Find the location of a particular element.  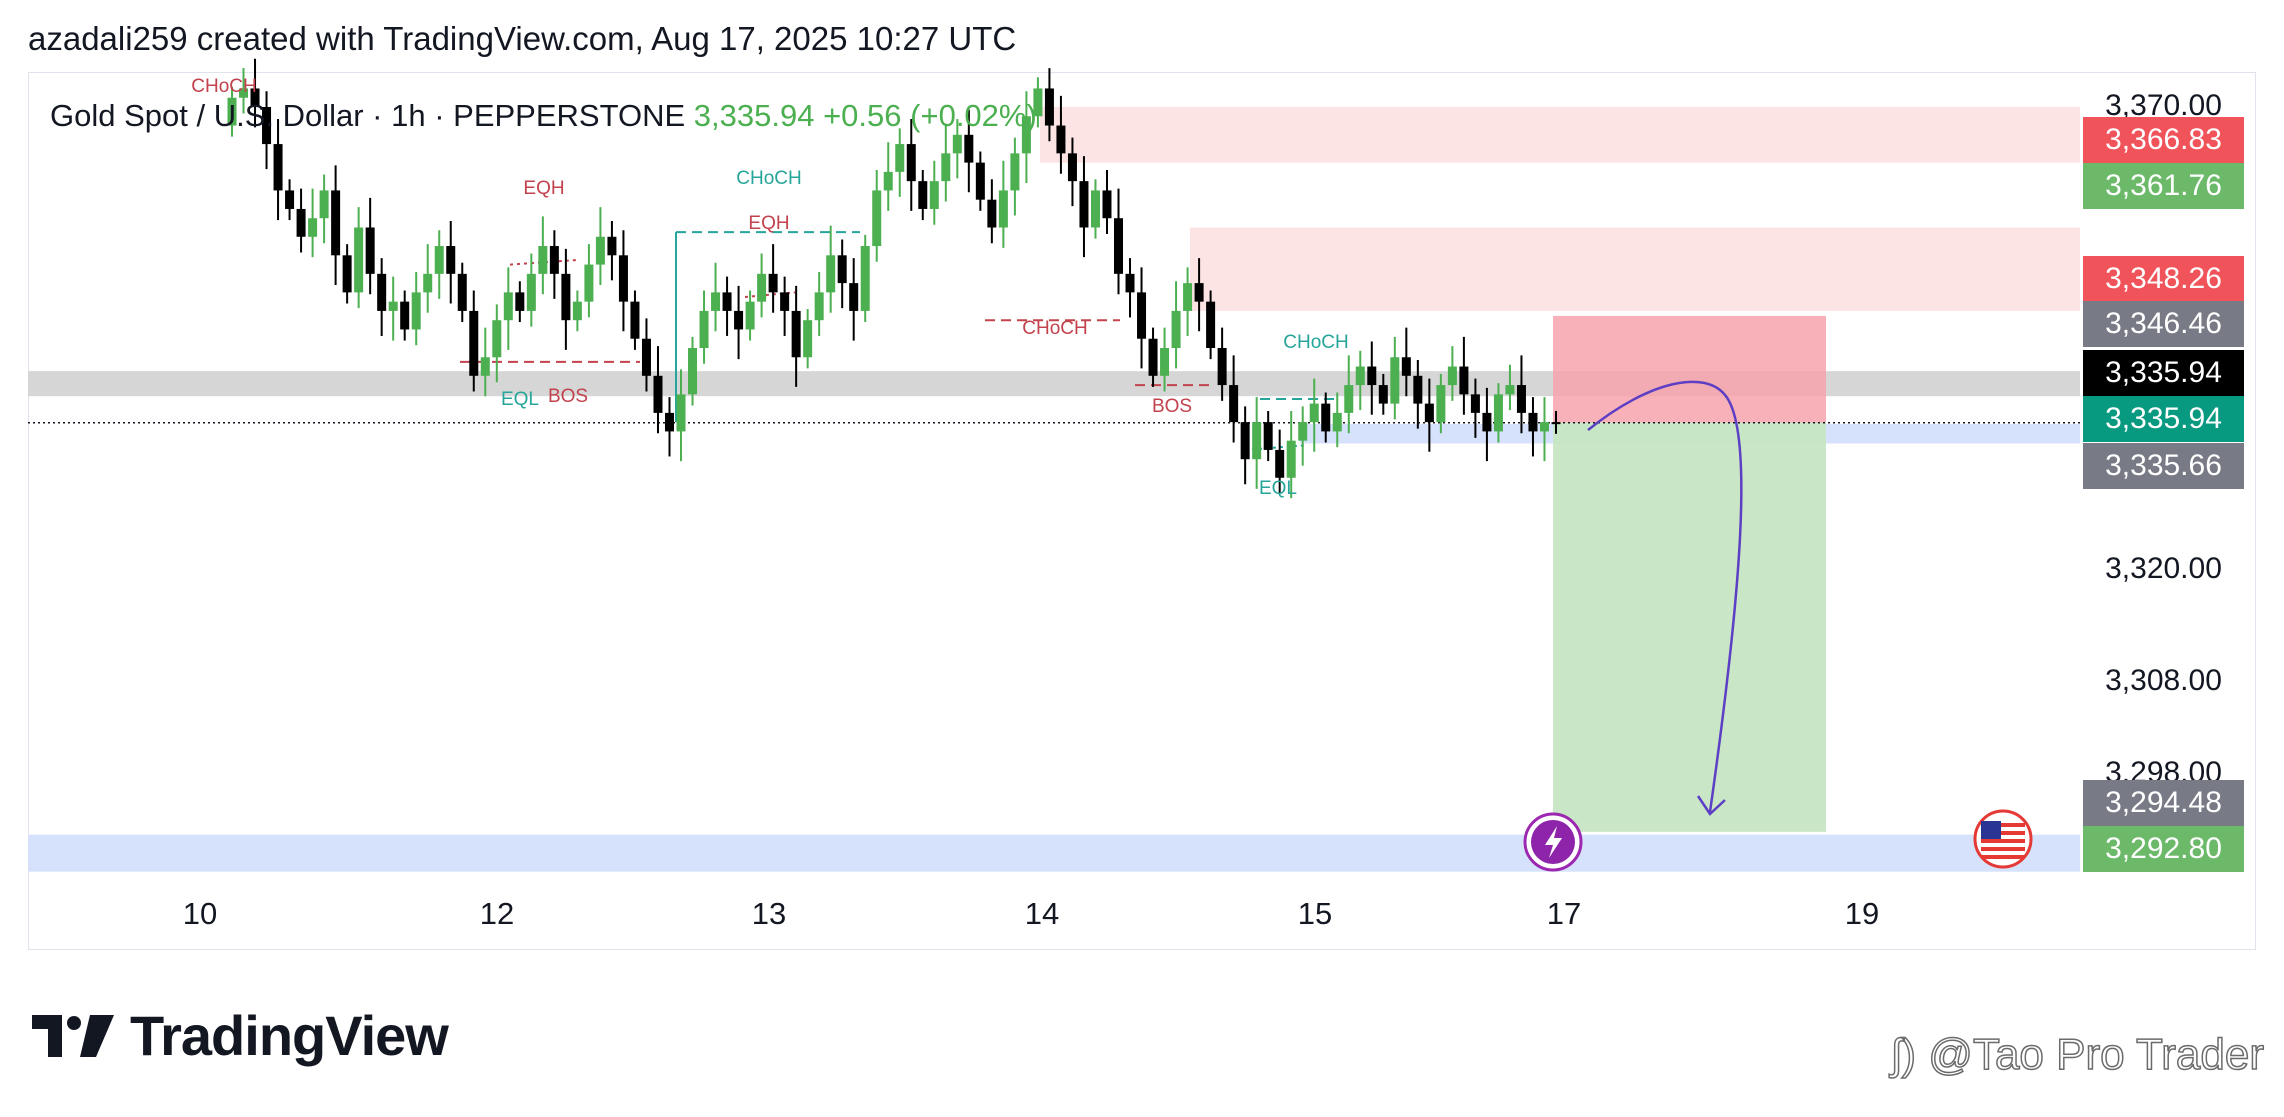

y-tick-label: 3,320.00 is located at coordinates (2163, 569).